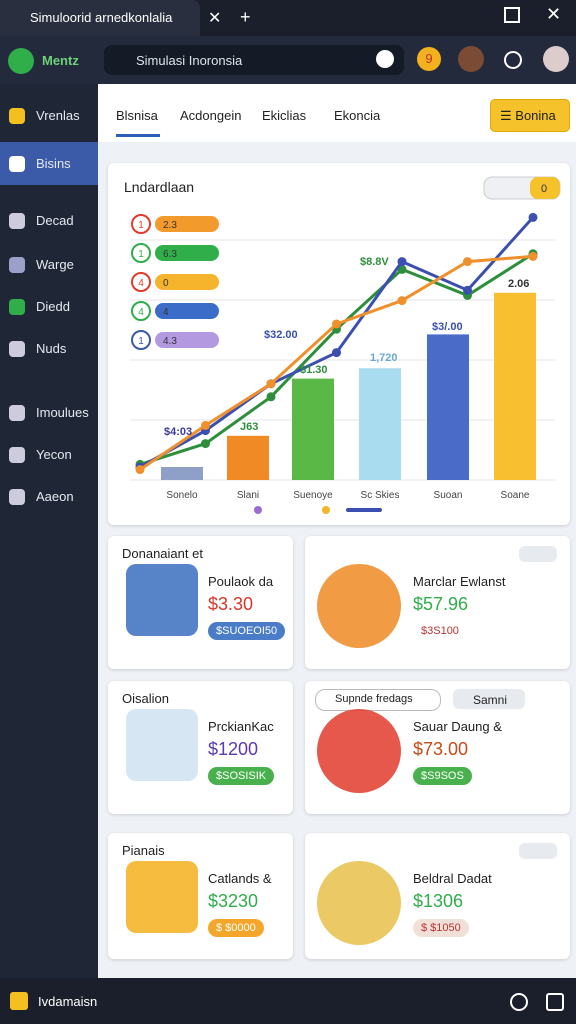 The height and width of the screenshot is (1024, 576). What do you see at coordinates (556, 59) in the screenshot?
I see `profile` at bounding box center [556, 59].